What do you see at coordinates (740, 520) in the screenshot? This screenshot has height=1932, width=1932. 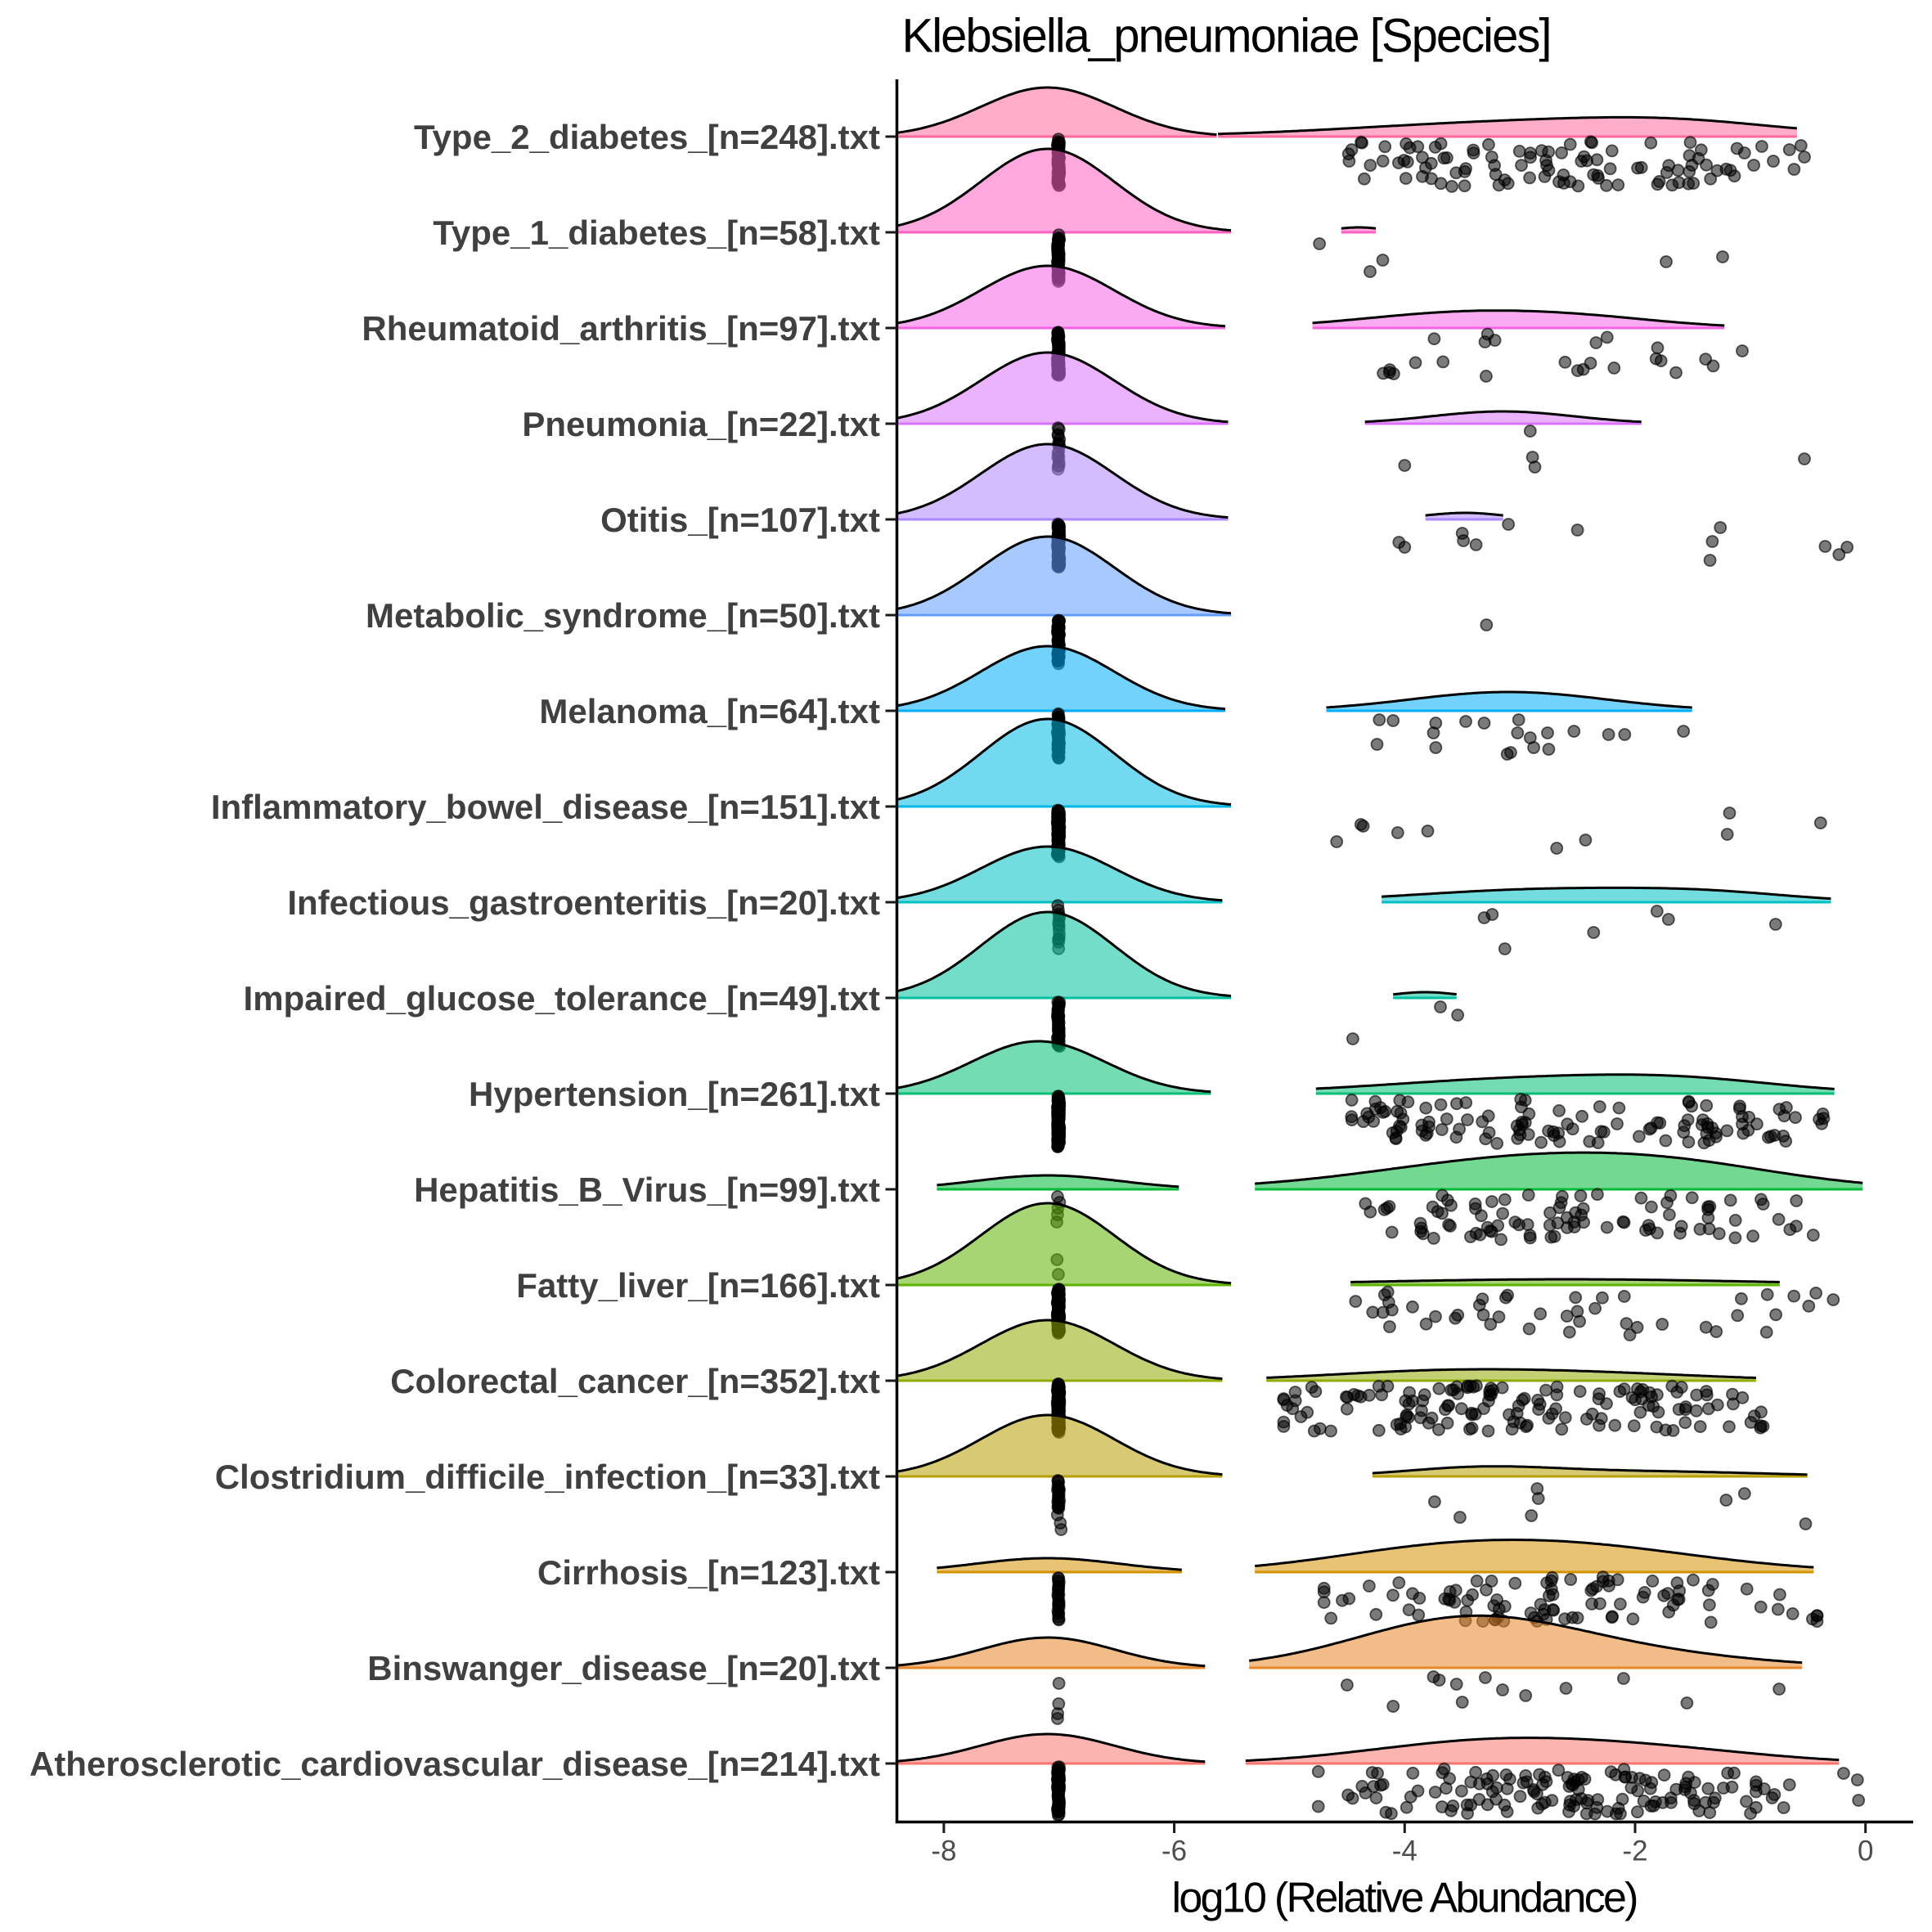 I see `svg-text: Otitis_[n=107].txt` at bounding box center [740, 520].